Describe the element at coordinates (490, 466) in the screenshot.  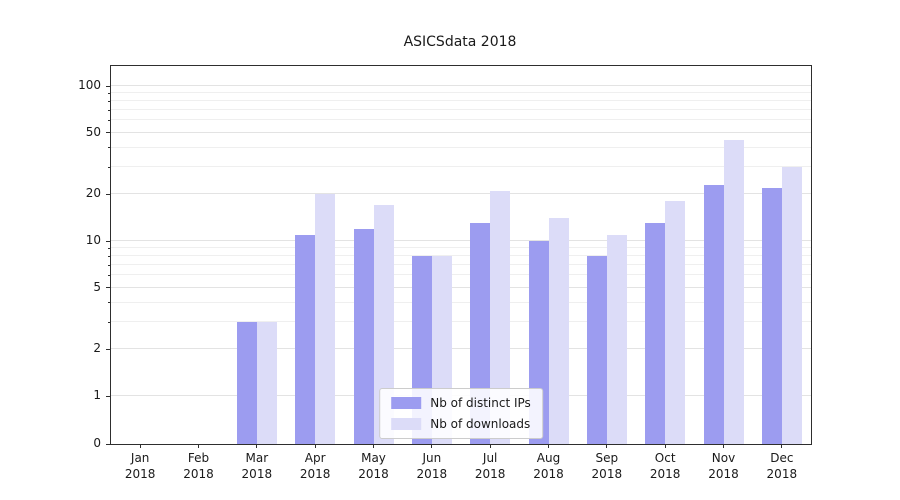
I see `x-axis-label-jul-2018: Jul 2018` at that location.